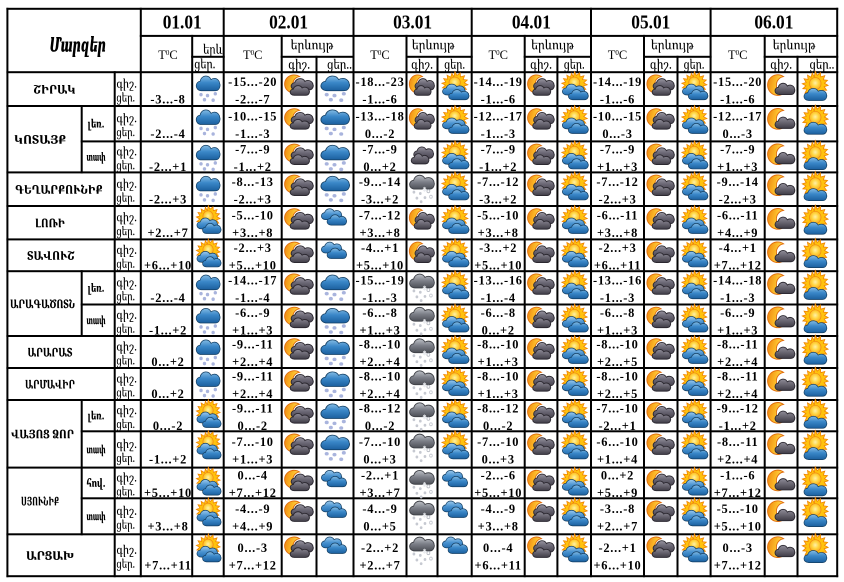 This screenshot has height=582, width=844. Describe the element at coordinates (182, 22) in the screenshot. I see `svg-text: 01.01` at that location.